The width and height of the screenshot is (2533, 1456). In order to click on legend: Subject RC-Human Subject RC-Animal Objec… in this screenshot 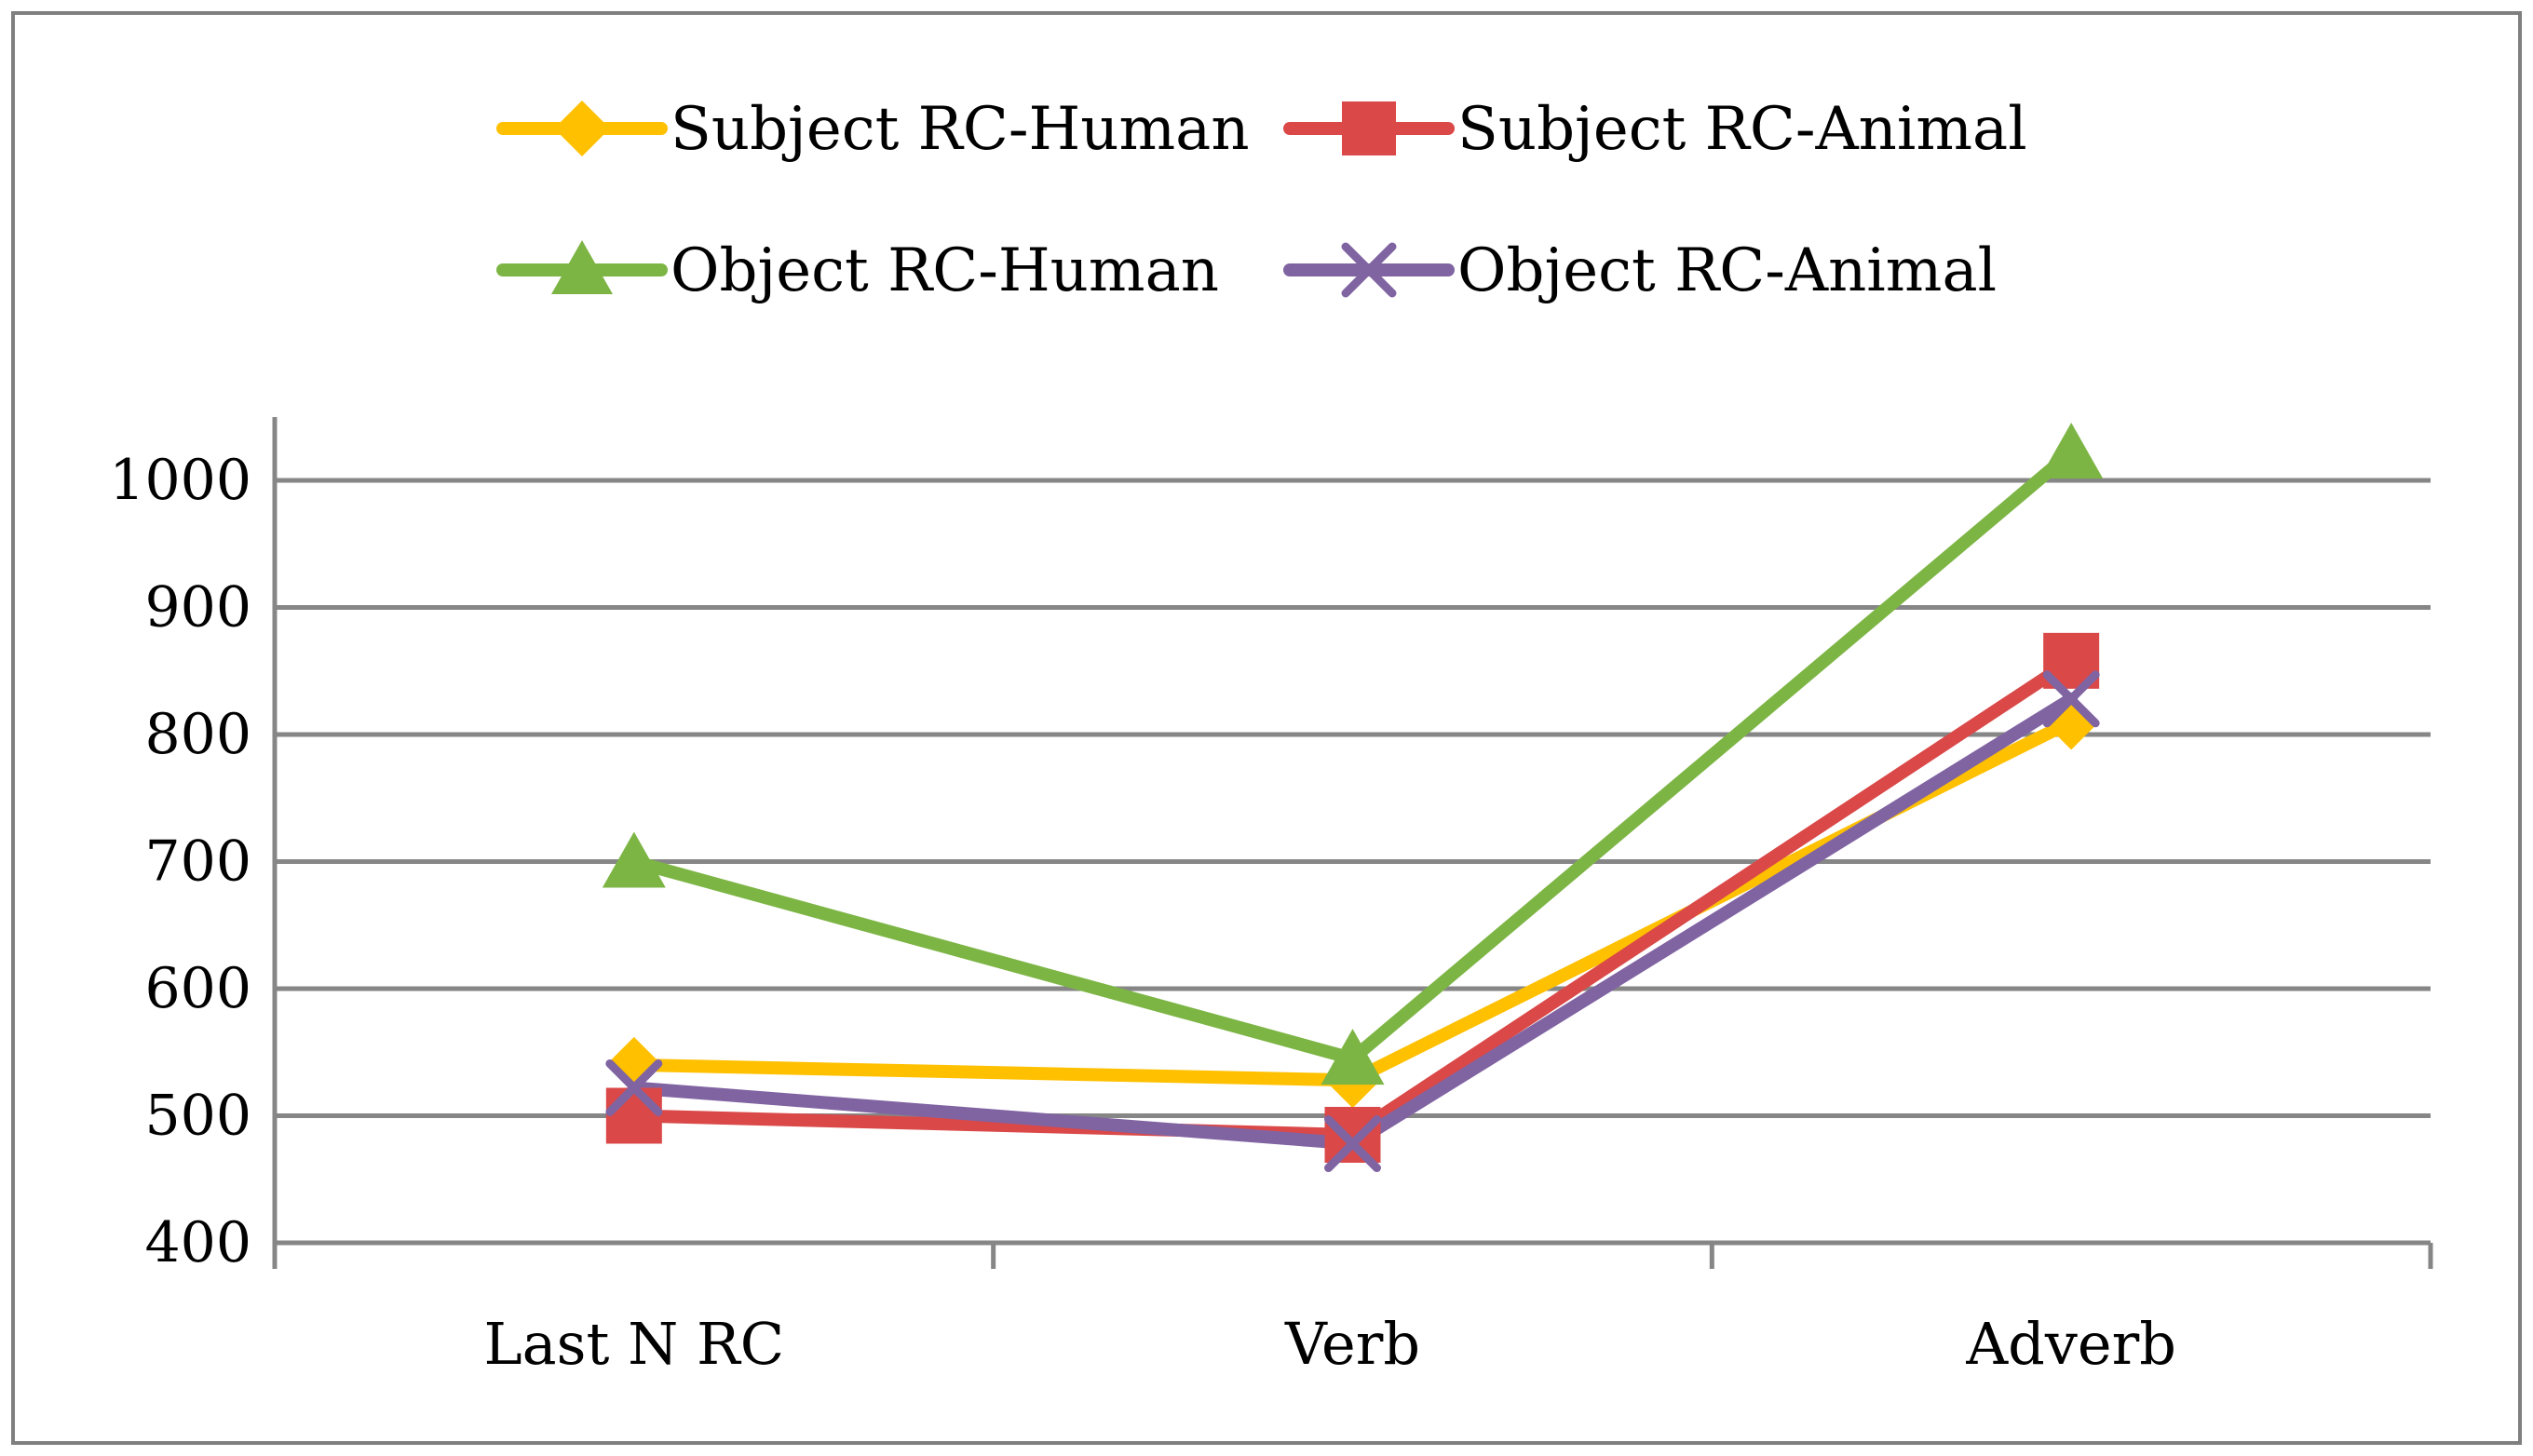, I will do `click(1261, 200)`.